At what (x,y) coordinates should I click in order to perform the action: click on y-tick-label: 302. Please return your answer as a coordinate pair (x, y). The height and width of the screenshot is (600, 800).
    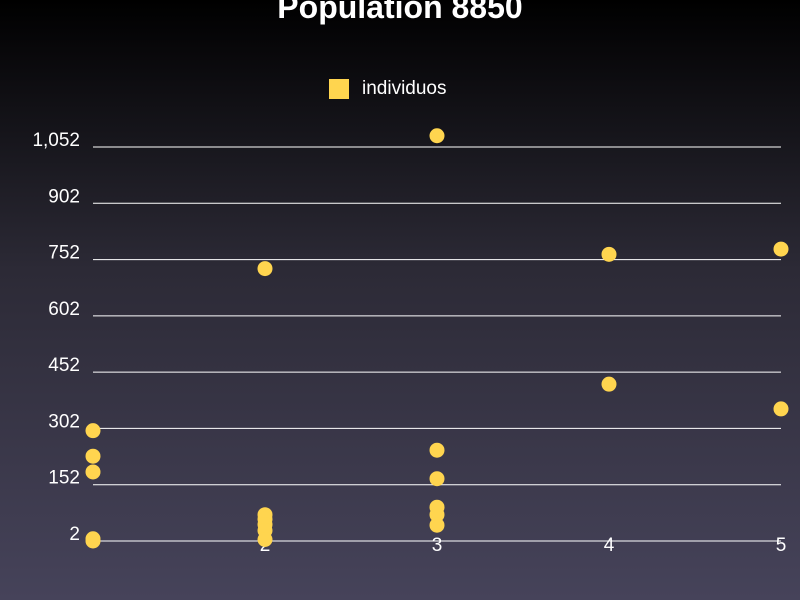
    Looking at the image, I should click on (64, 421).